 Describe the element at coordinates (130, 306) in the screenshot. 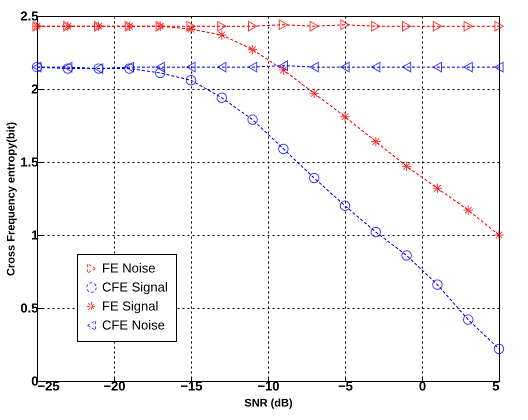

I see `legend-label: FE Signal` at that location.